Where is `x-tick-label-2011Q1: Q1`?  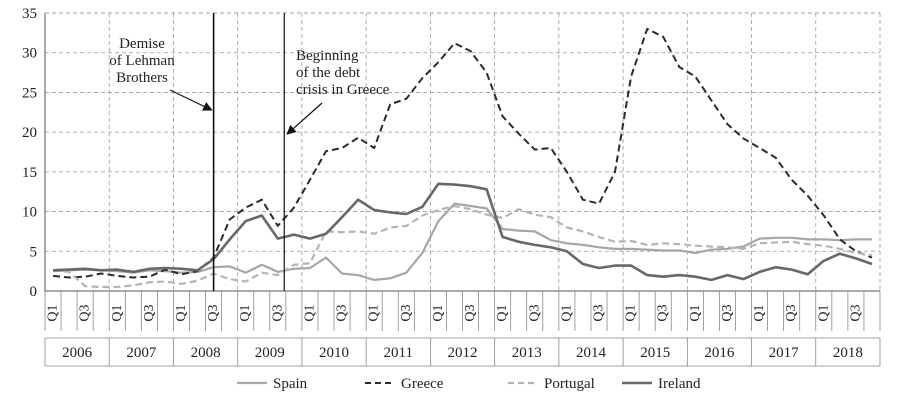 x-tick-label-2011Q1: Q1 is located at coordinates (374, 312).